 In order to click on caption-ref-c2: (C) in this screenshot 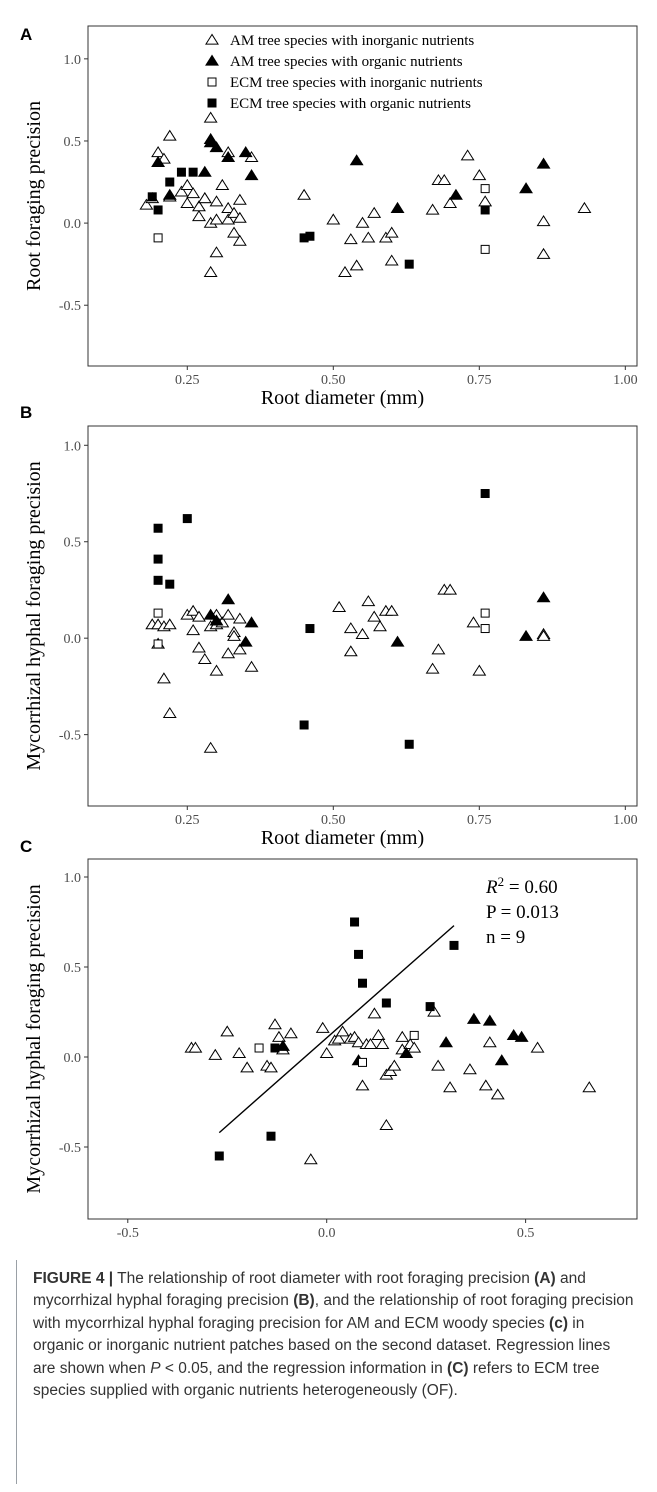, I will do `click(458, 1368)`.